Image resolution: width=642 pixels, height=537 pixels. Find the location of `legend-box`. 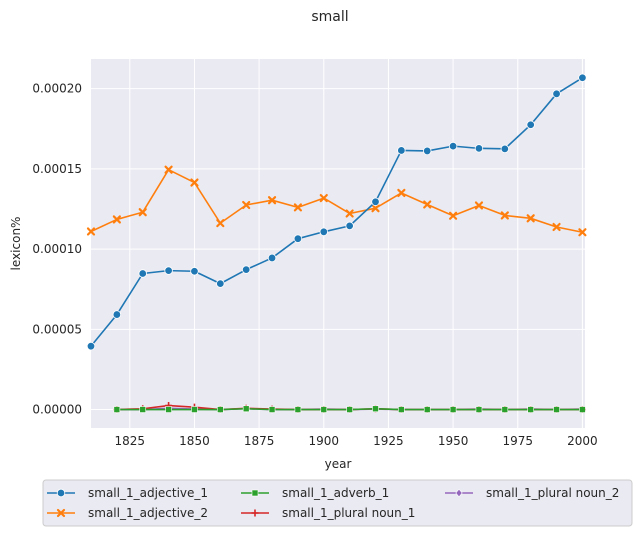

legend-box is located at coordinates (337, 503).